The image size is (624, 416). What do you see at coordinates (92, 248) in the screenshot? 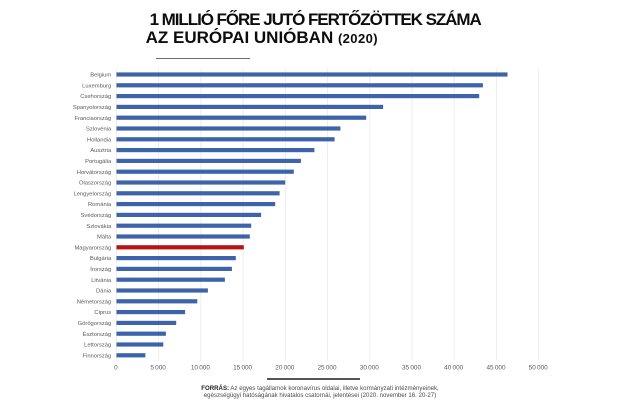
I see `svg-text: Magyarország` at bounding box center [92, 248].